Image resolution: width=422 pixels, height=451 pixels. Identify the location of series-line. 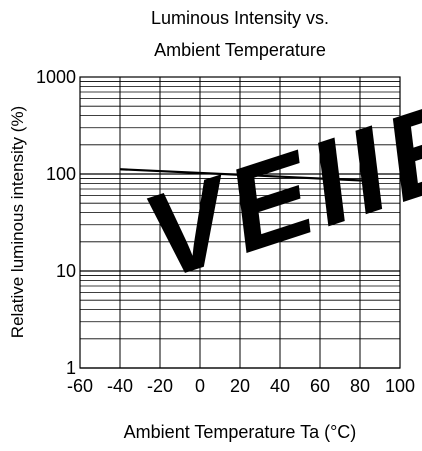
(245, 175).